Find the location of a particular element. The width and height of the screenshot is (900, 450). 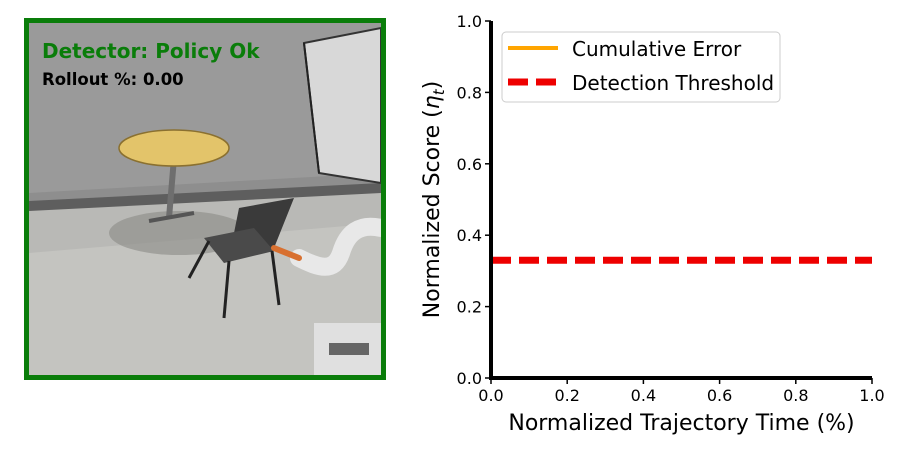

x-axis-label: Normalized Trajectory Time (%) is located at coordinates (681, 423).